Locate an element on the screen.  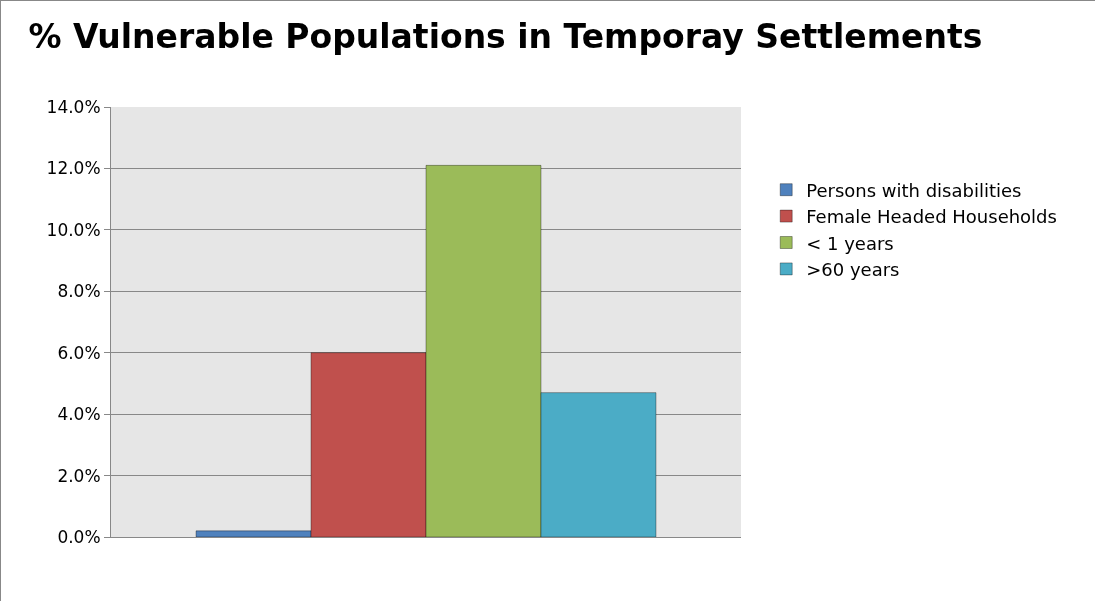
legend-label: < 1 years is located at coordinates (850, 243).